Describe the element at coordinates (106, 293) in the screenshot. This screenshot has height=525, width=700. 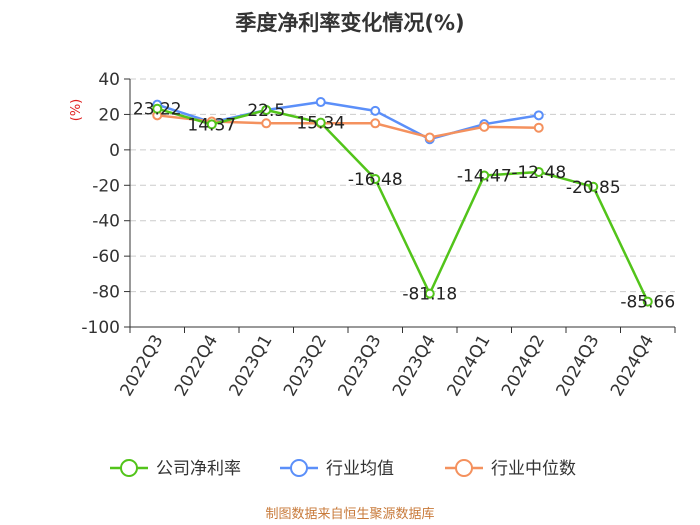
I see `y-tick-label: -80` at that location.